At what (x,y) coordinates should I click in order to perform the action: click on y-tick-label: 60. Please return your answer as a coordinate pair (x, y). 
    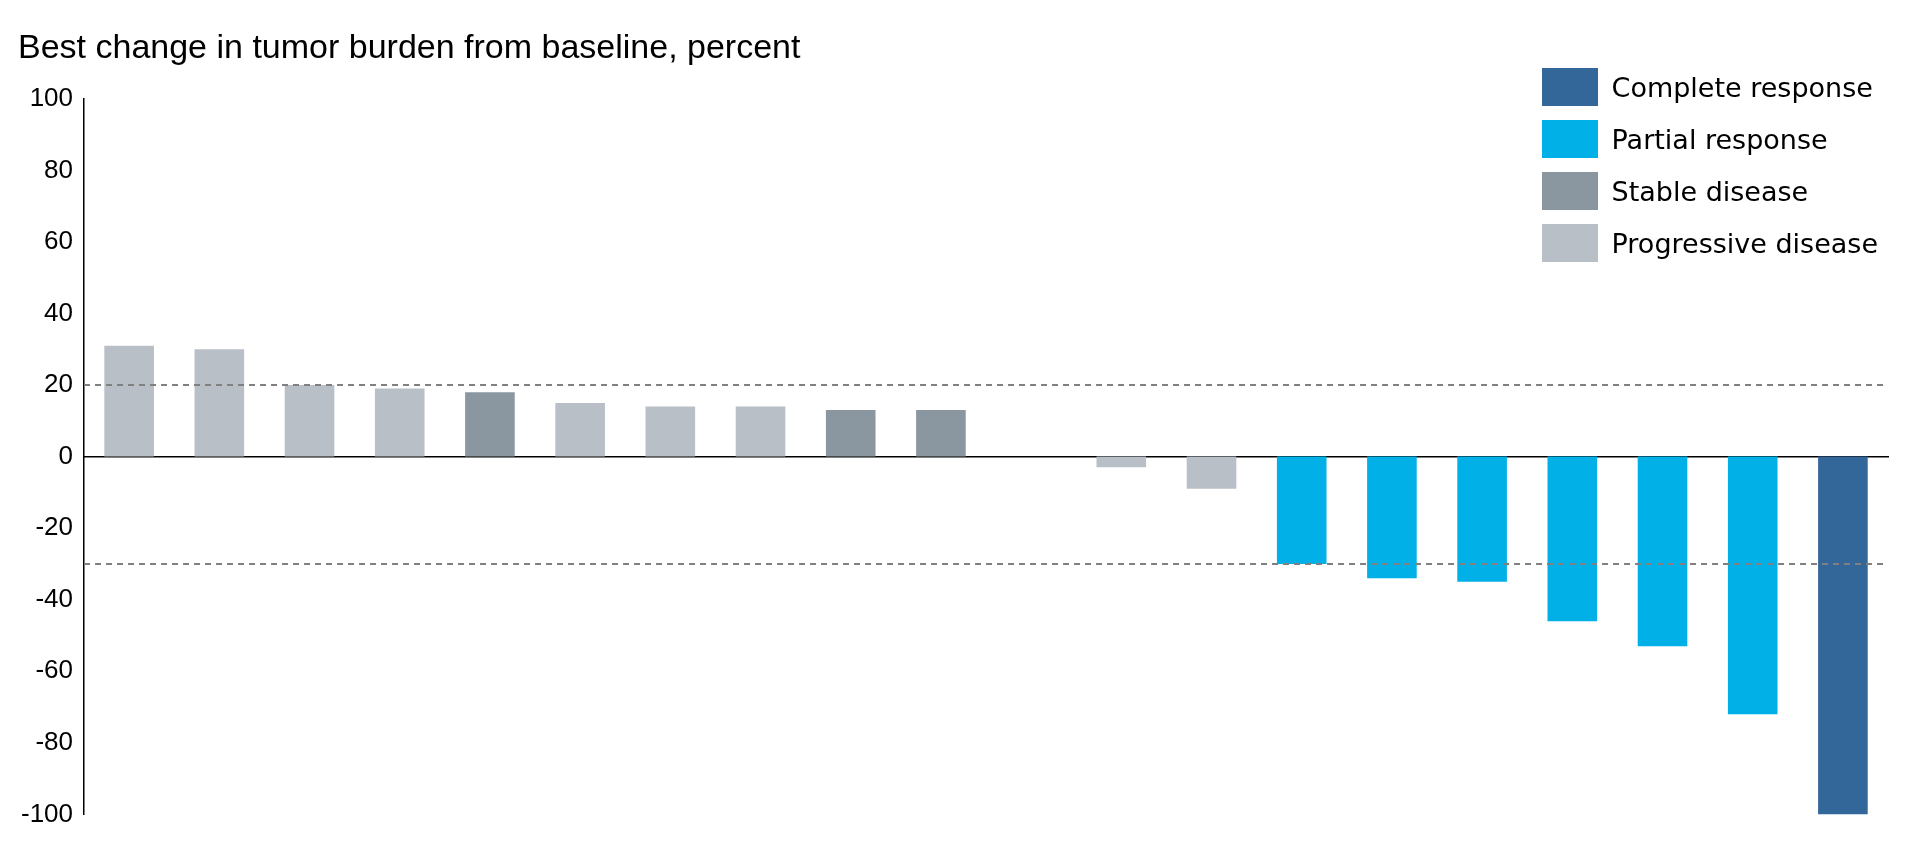
    Looking at the image, I should click on (59, 240).